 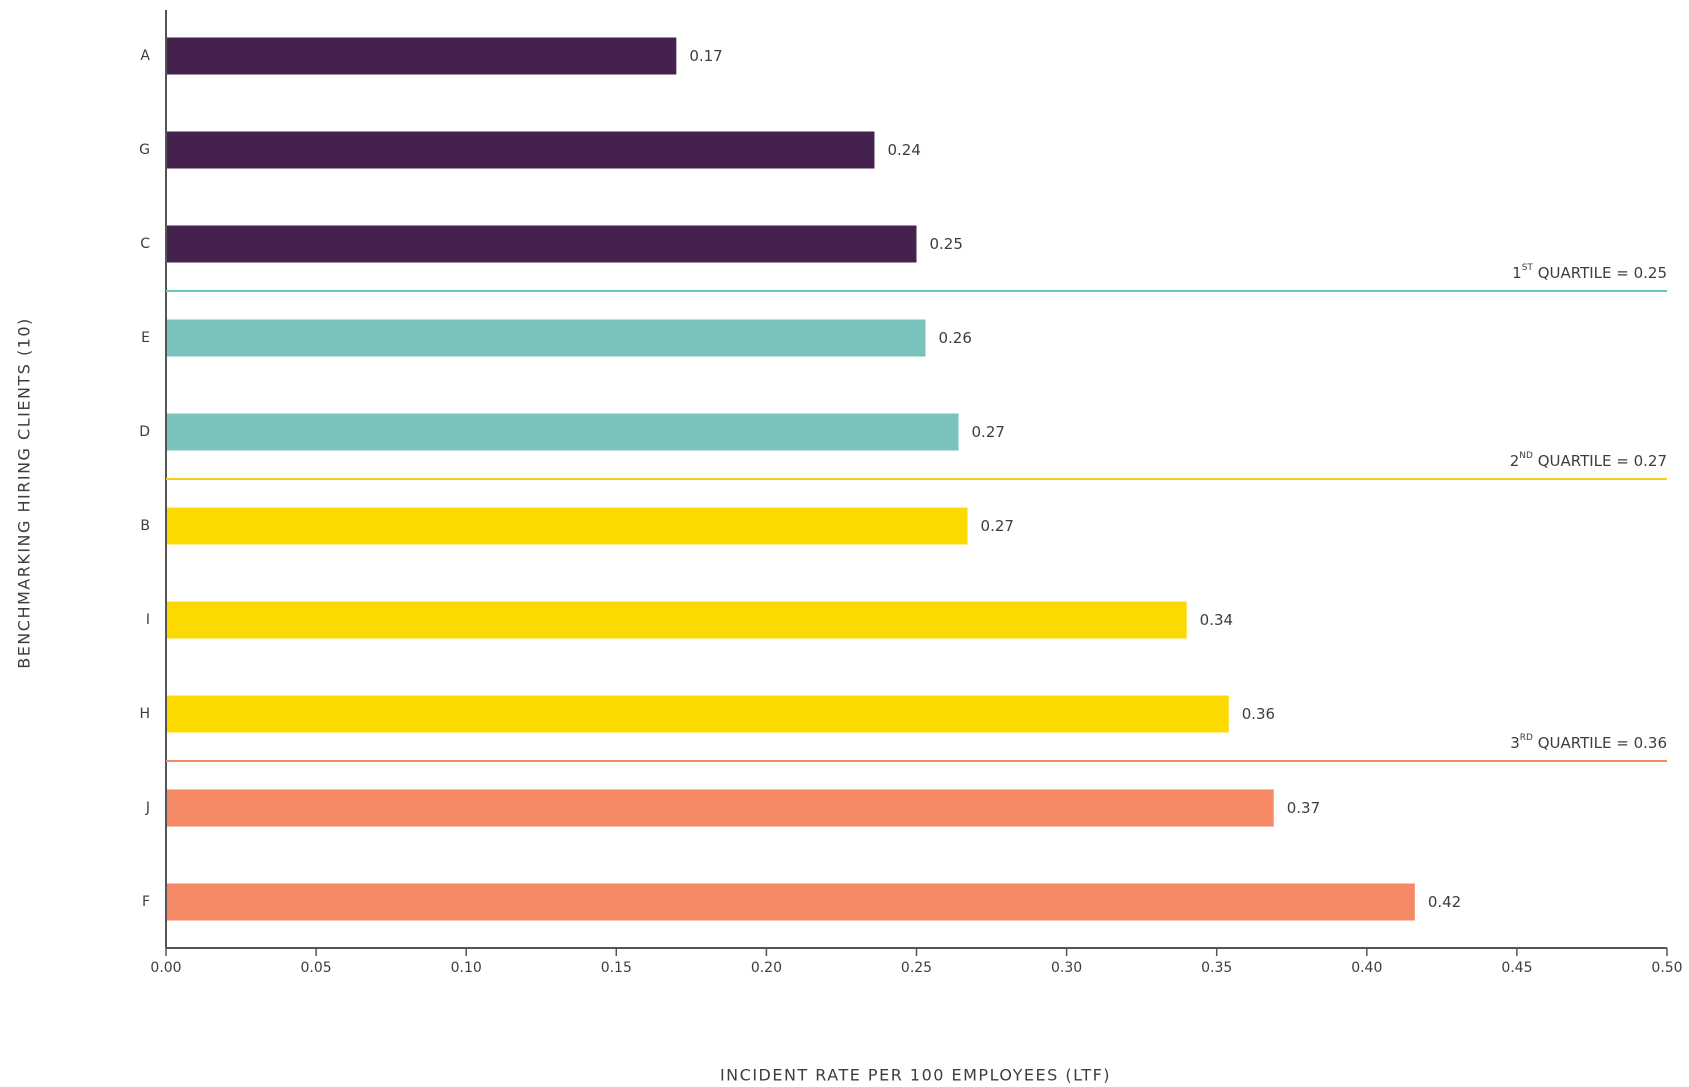 What do you see at coordinates (145, 56) in the screenshot?
I see `category-label: A` at bounding box center [145, 56].